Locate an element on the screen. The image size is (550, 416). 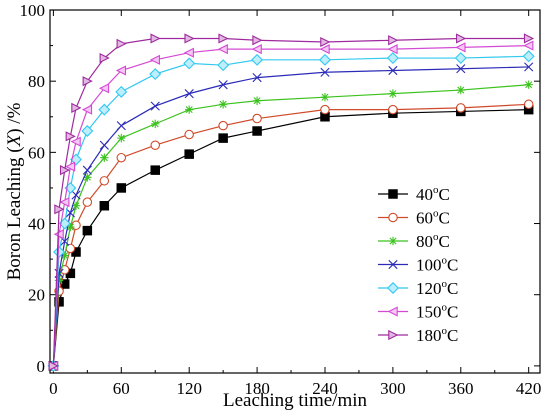
y-axis-title-prefix: Boron Leaching ( is located at coordinates (14, 213).